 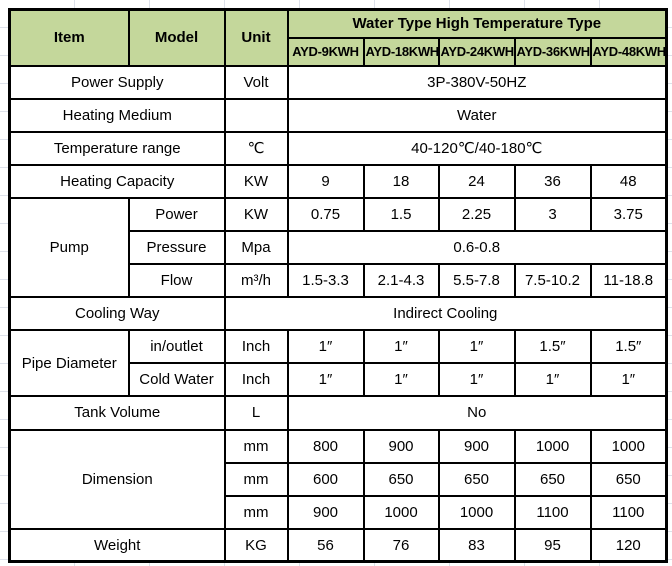 What do you see at coordinates (401, 51) in the screenshot?
I see `header-model-name: AYD-18KWH` at bounding box center [401, 51].